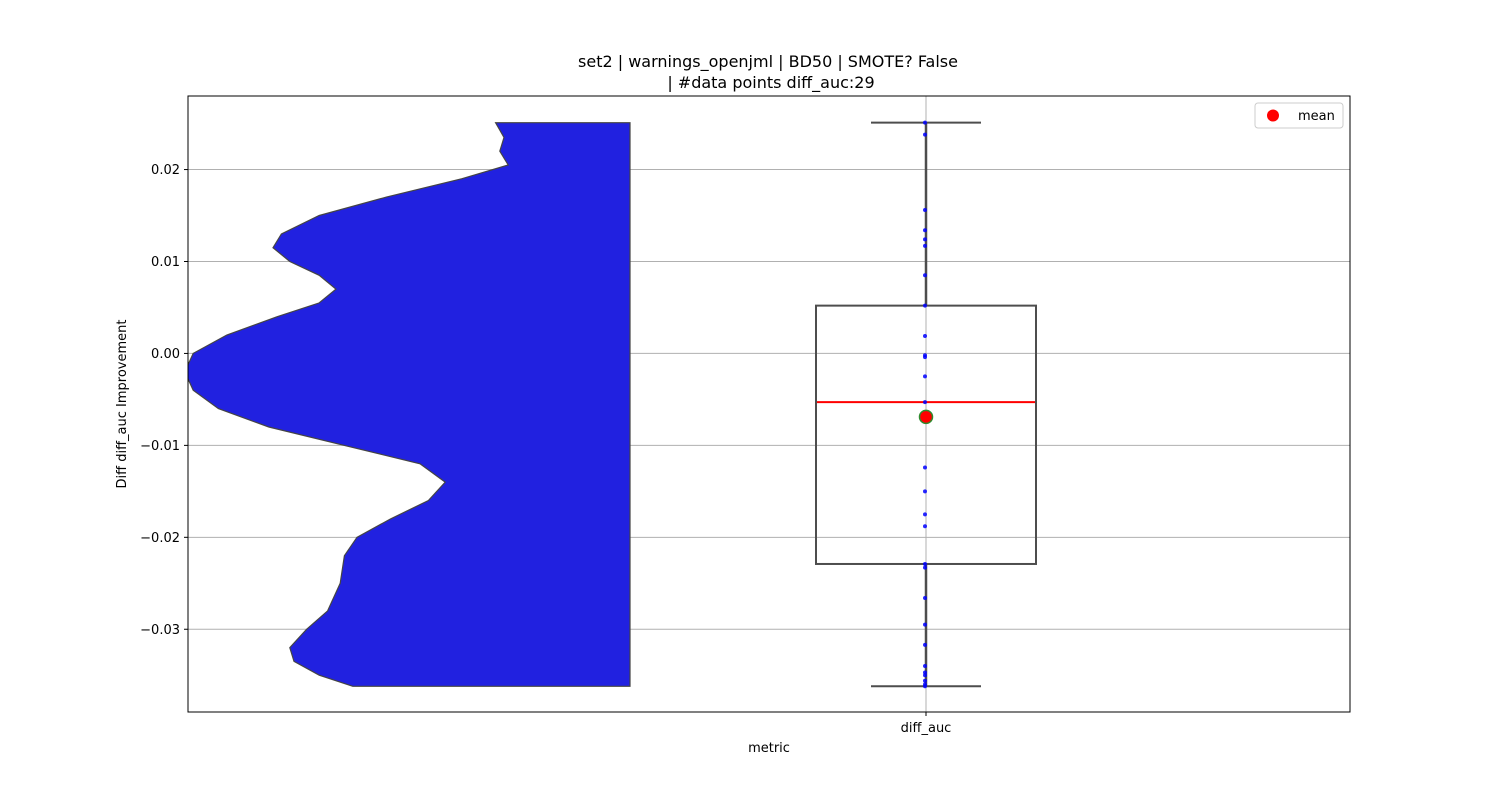 Image resolution: width=1500 pixels, height=800 pixels. What do you see at coordinates (160, 538) in the screenshot?
I see `y-tick-label: −0.02` at bounding box center [160, 538].